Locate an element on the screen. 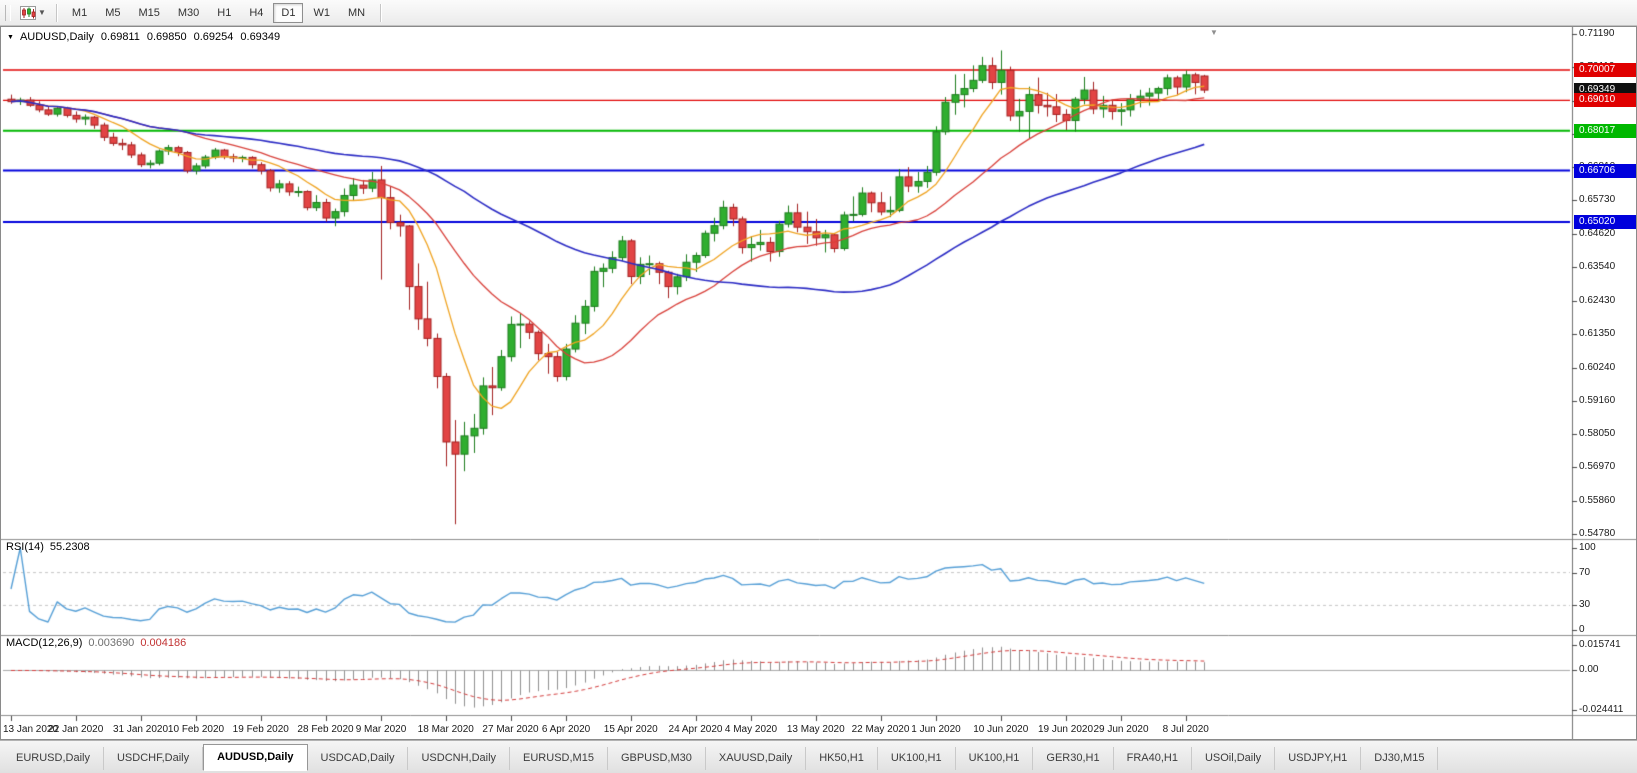 This screenshot has width=1637, height=773. legend-open: 0.69811 is located at coordinates (120, 37).